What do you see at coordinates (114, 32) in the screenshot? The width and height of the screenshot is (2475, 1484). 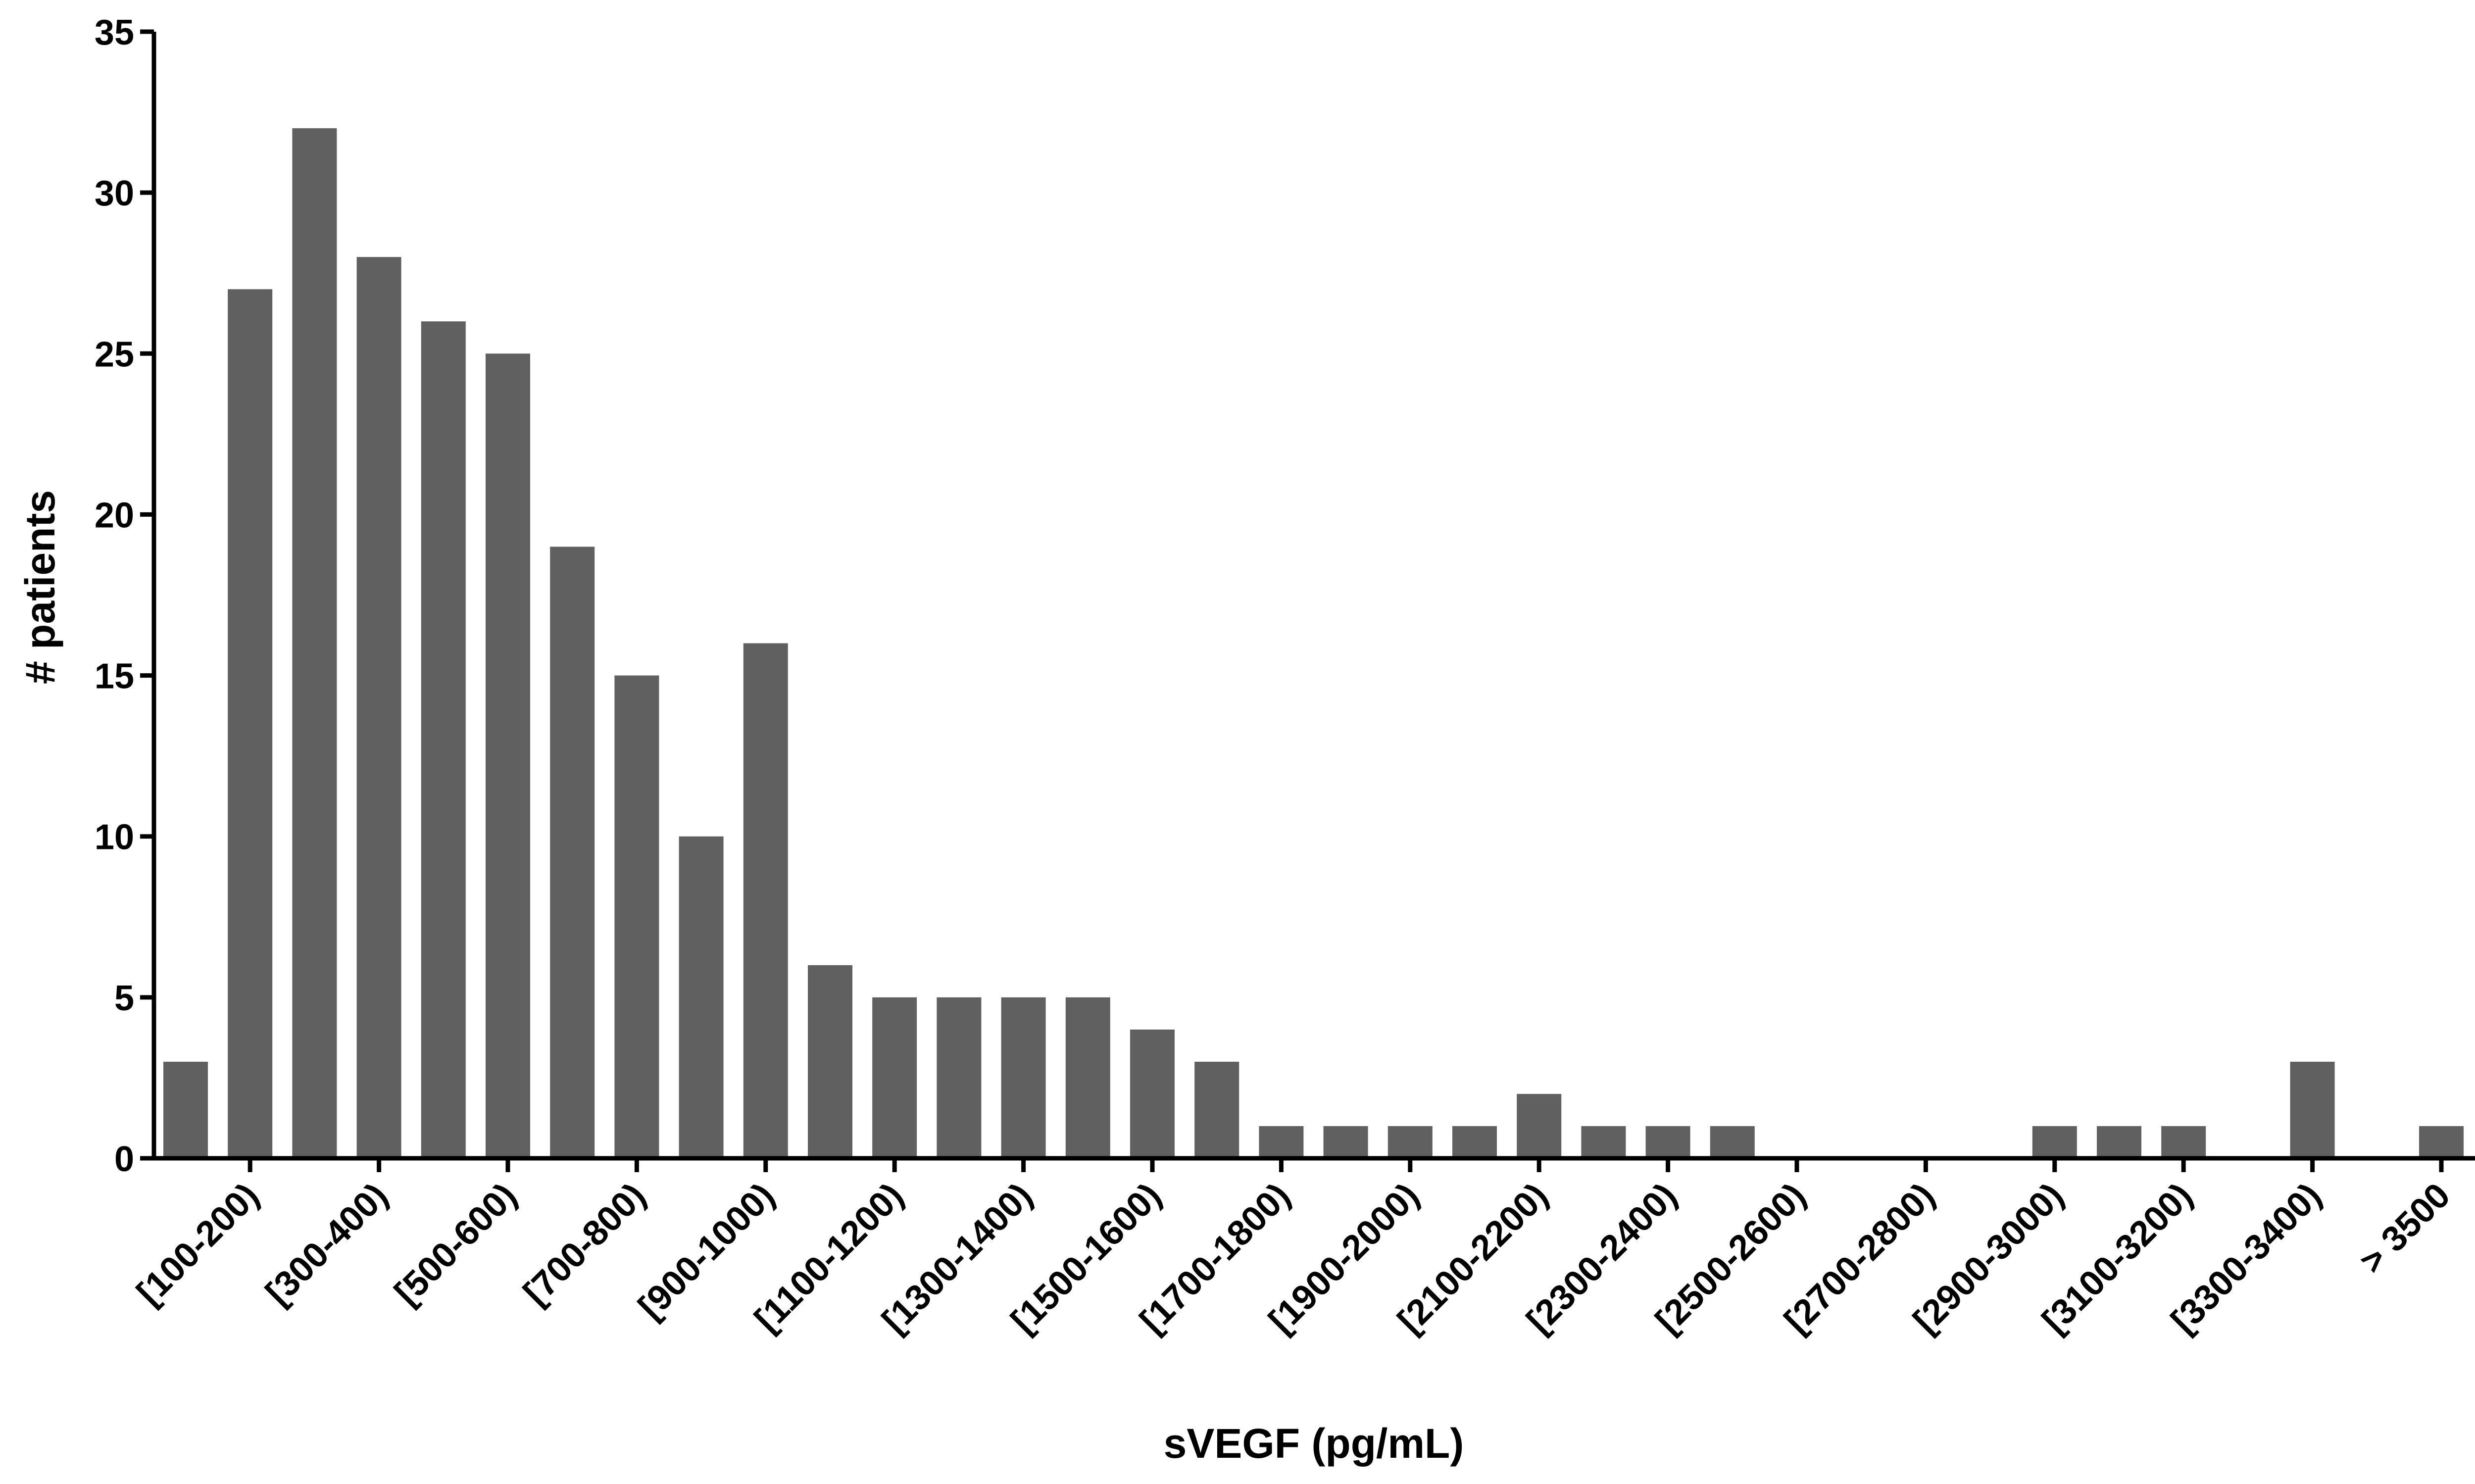 I see `y-tick-label: 35` at bounding box center [114, 32].